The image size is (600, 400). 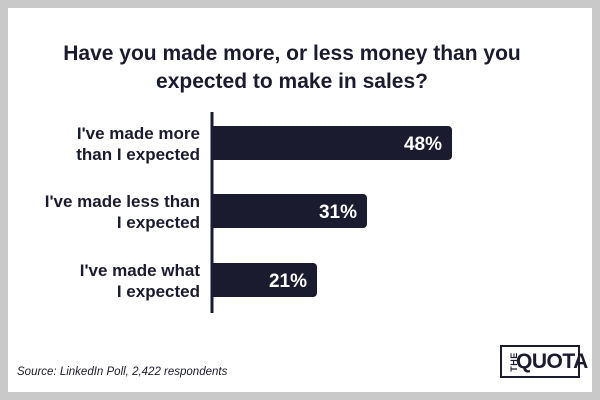 What do you see at coordinates (122, 372) in the screenshot?
I see `source-note: Source: LinkedIn Poll, 2,422 respondents` at bounding box center [122, 372].